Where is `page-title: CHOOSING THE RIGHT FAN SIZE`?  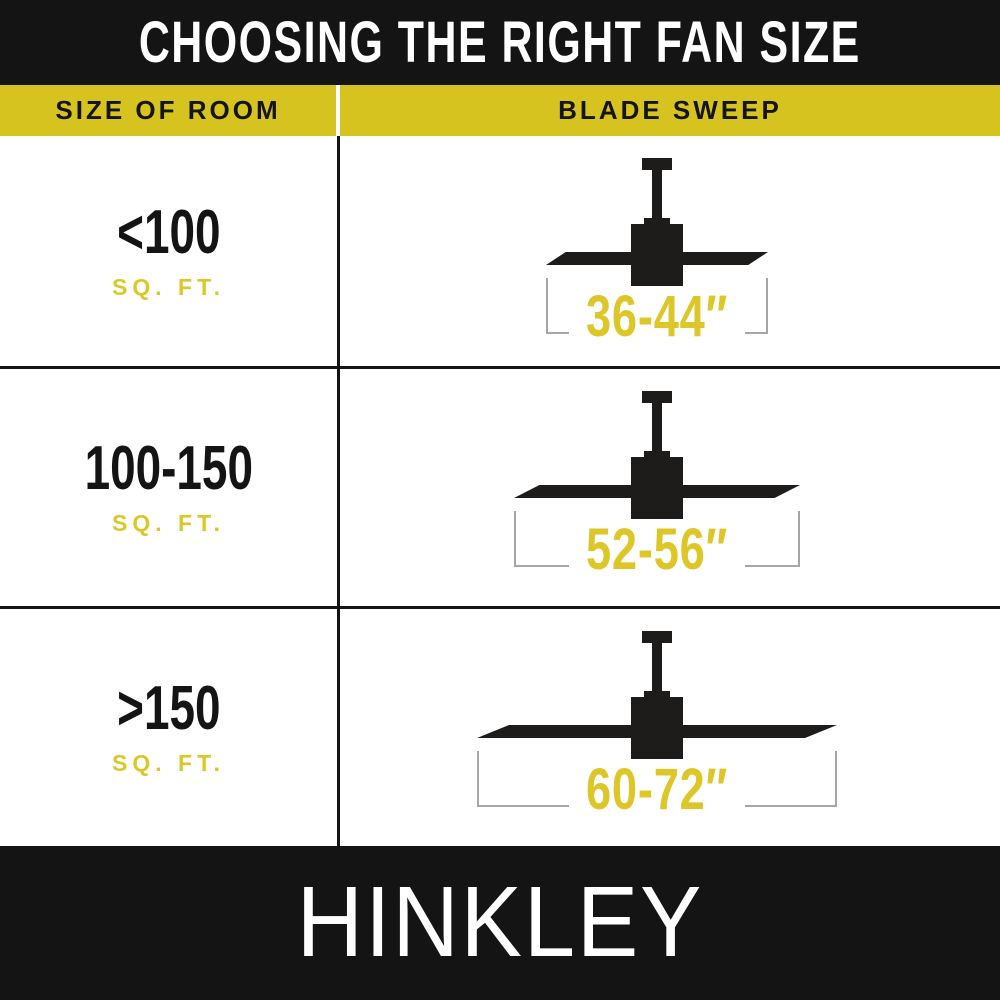 page-title: CHOOSING THE RIGHT FAN SIZE is located at coordinates (500, 42).